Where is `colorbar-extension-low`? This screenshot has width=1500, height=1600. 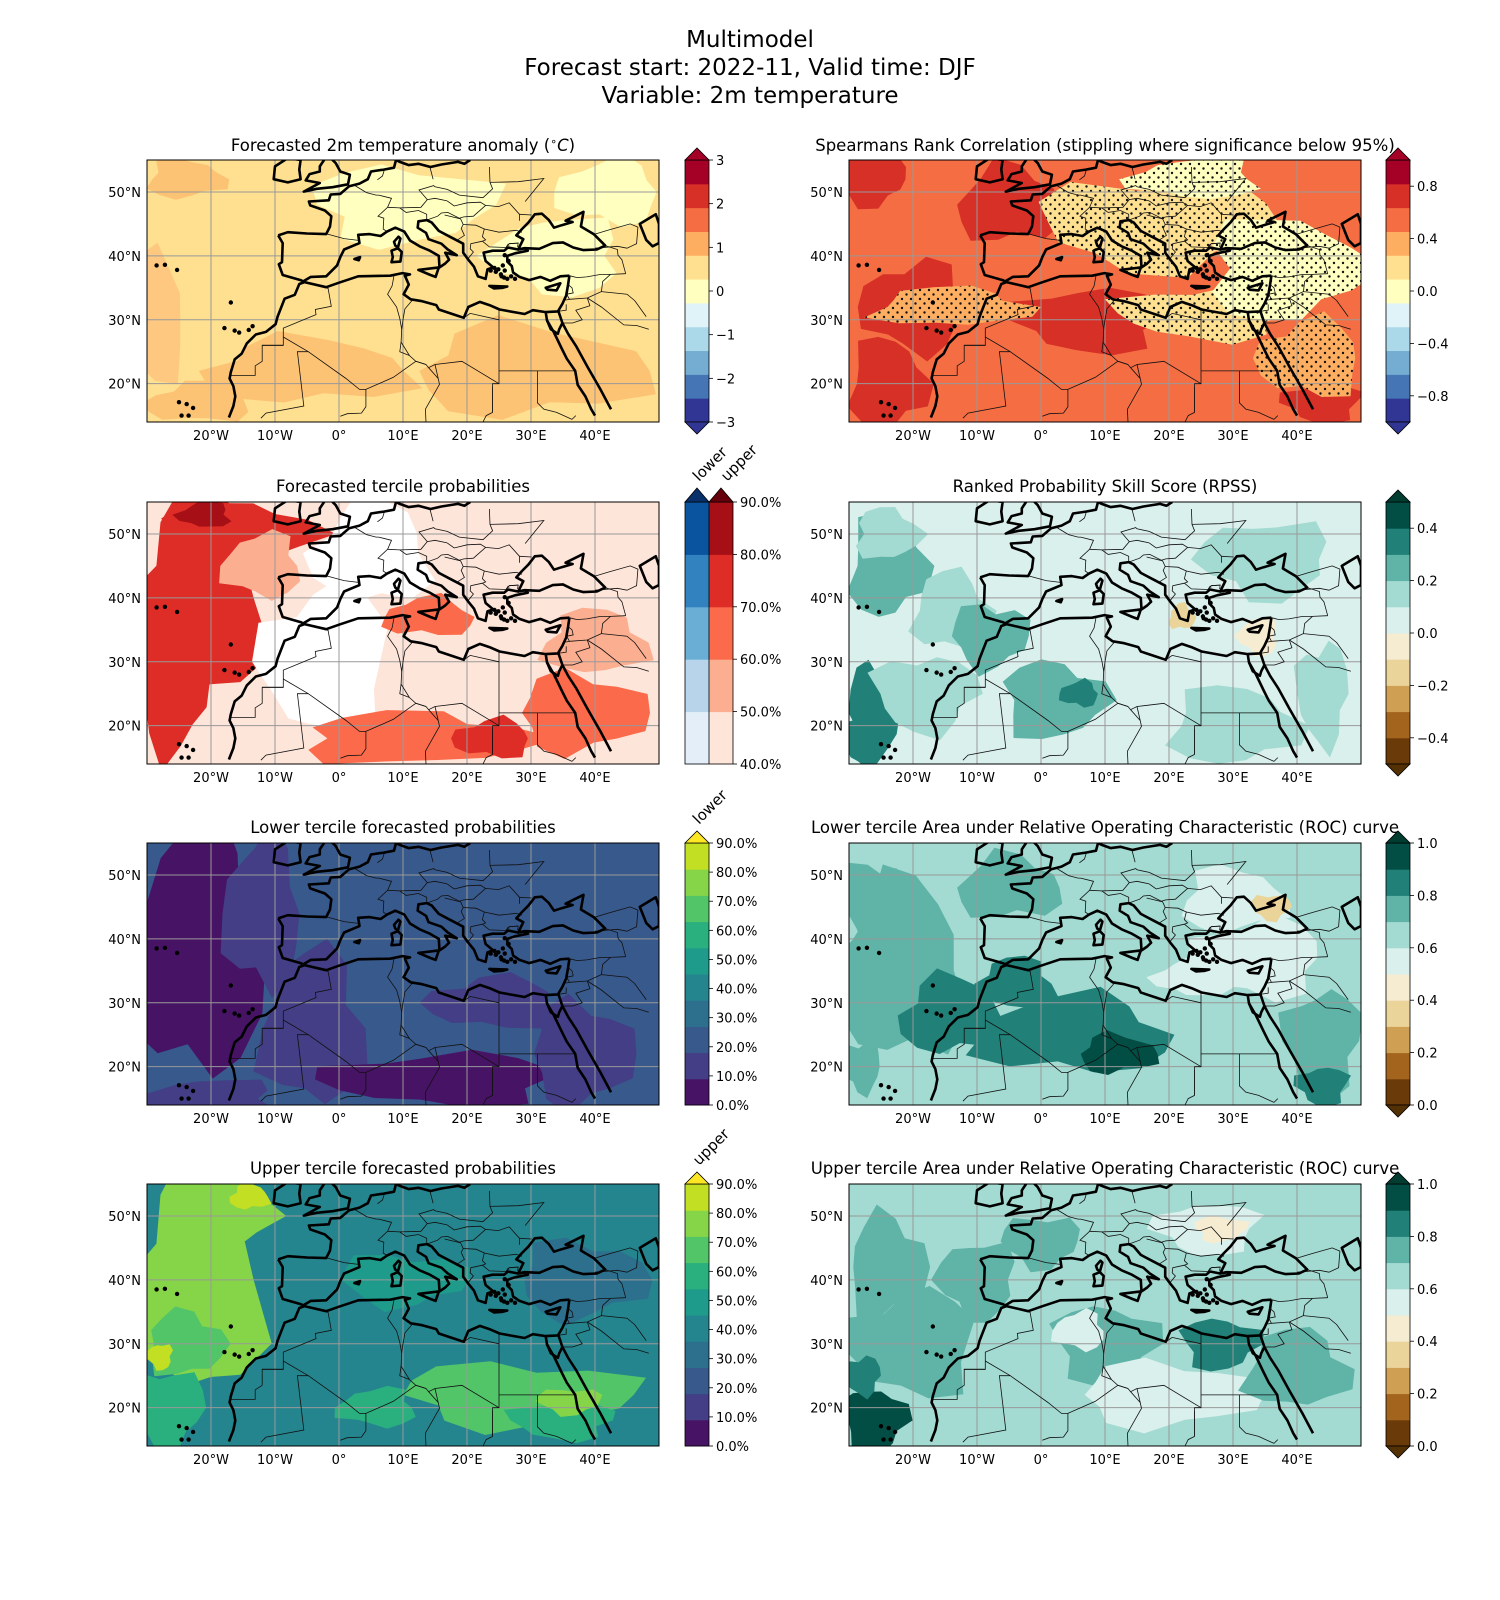
colorbar-extension-low is located at coordinates (1398, 428).